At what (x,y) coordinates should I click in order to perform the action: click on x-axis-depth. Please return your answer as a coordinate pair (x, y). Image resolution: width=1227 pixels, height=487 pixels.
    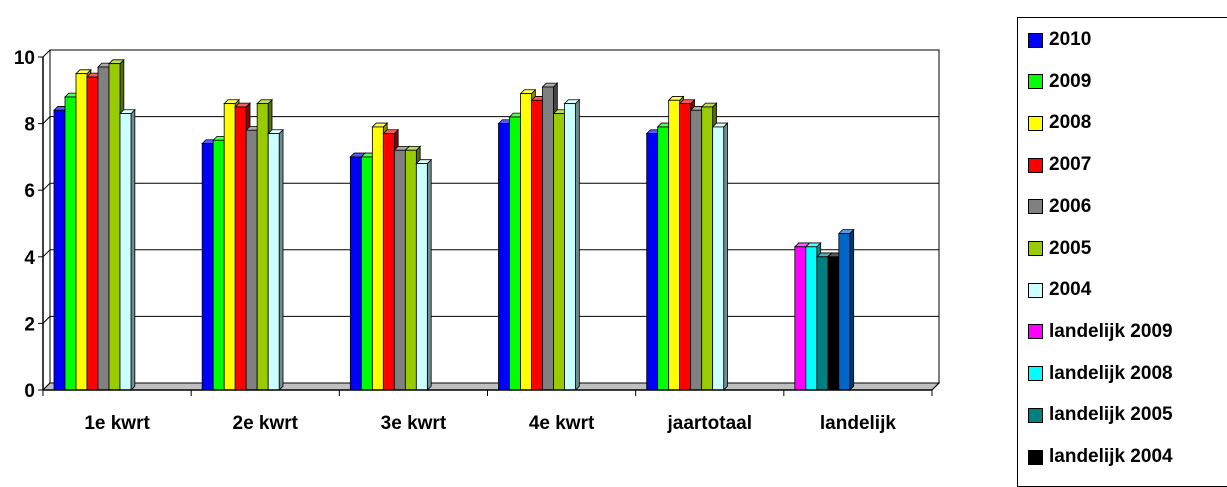
    Looking at the image, I should click on (935, 386).